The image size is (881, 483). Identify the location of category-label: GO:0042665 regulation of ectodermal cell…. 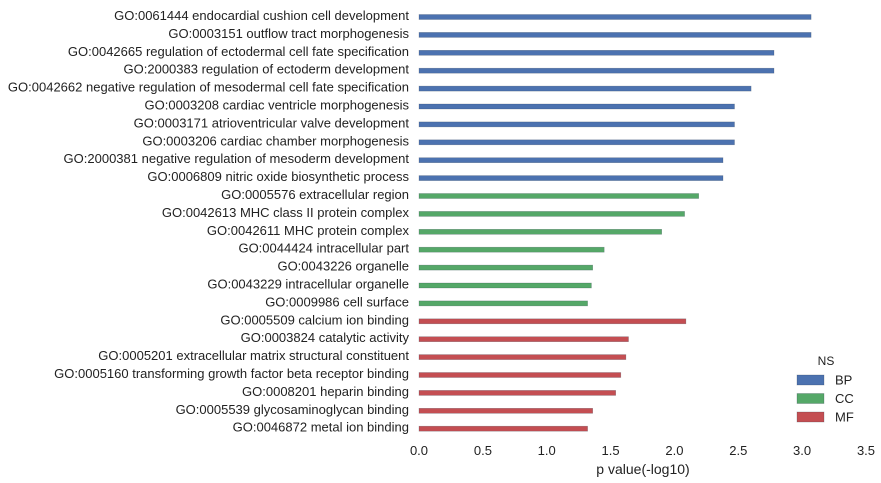
(238, 51).